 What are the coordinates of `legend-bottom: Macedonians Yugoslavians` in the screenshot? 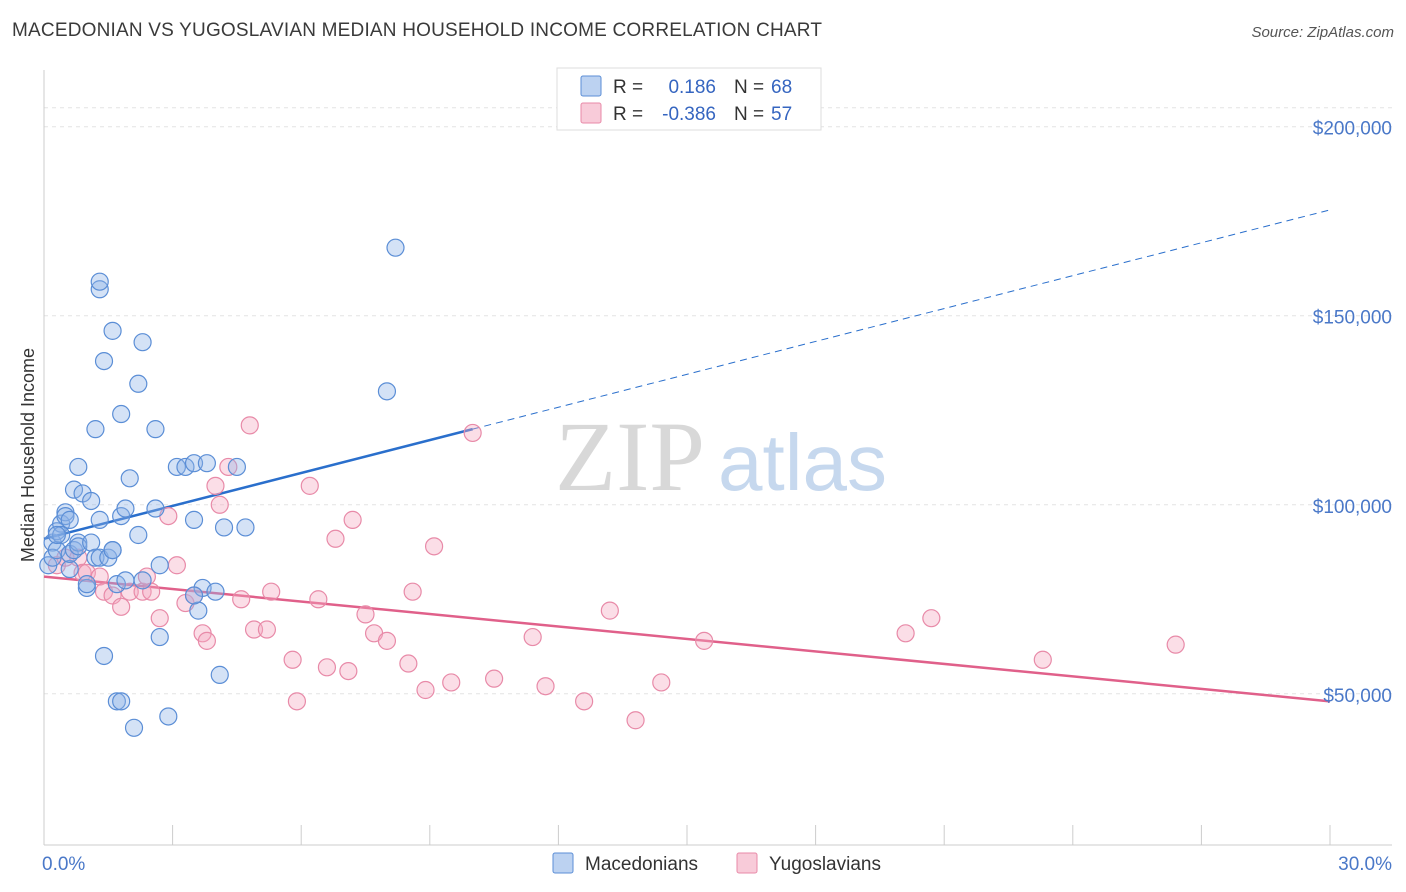 It's located at (716, 863).